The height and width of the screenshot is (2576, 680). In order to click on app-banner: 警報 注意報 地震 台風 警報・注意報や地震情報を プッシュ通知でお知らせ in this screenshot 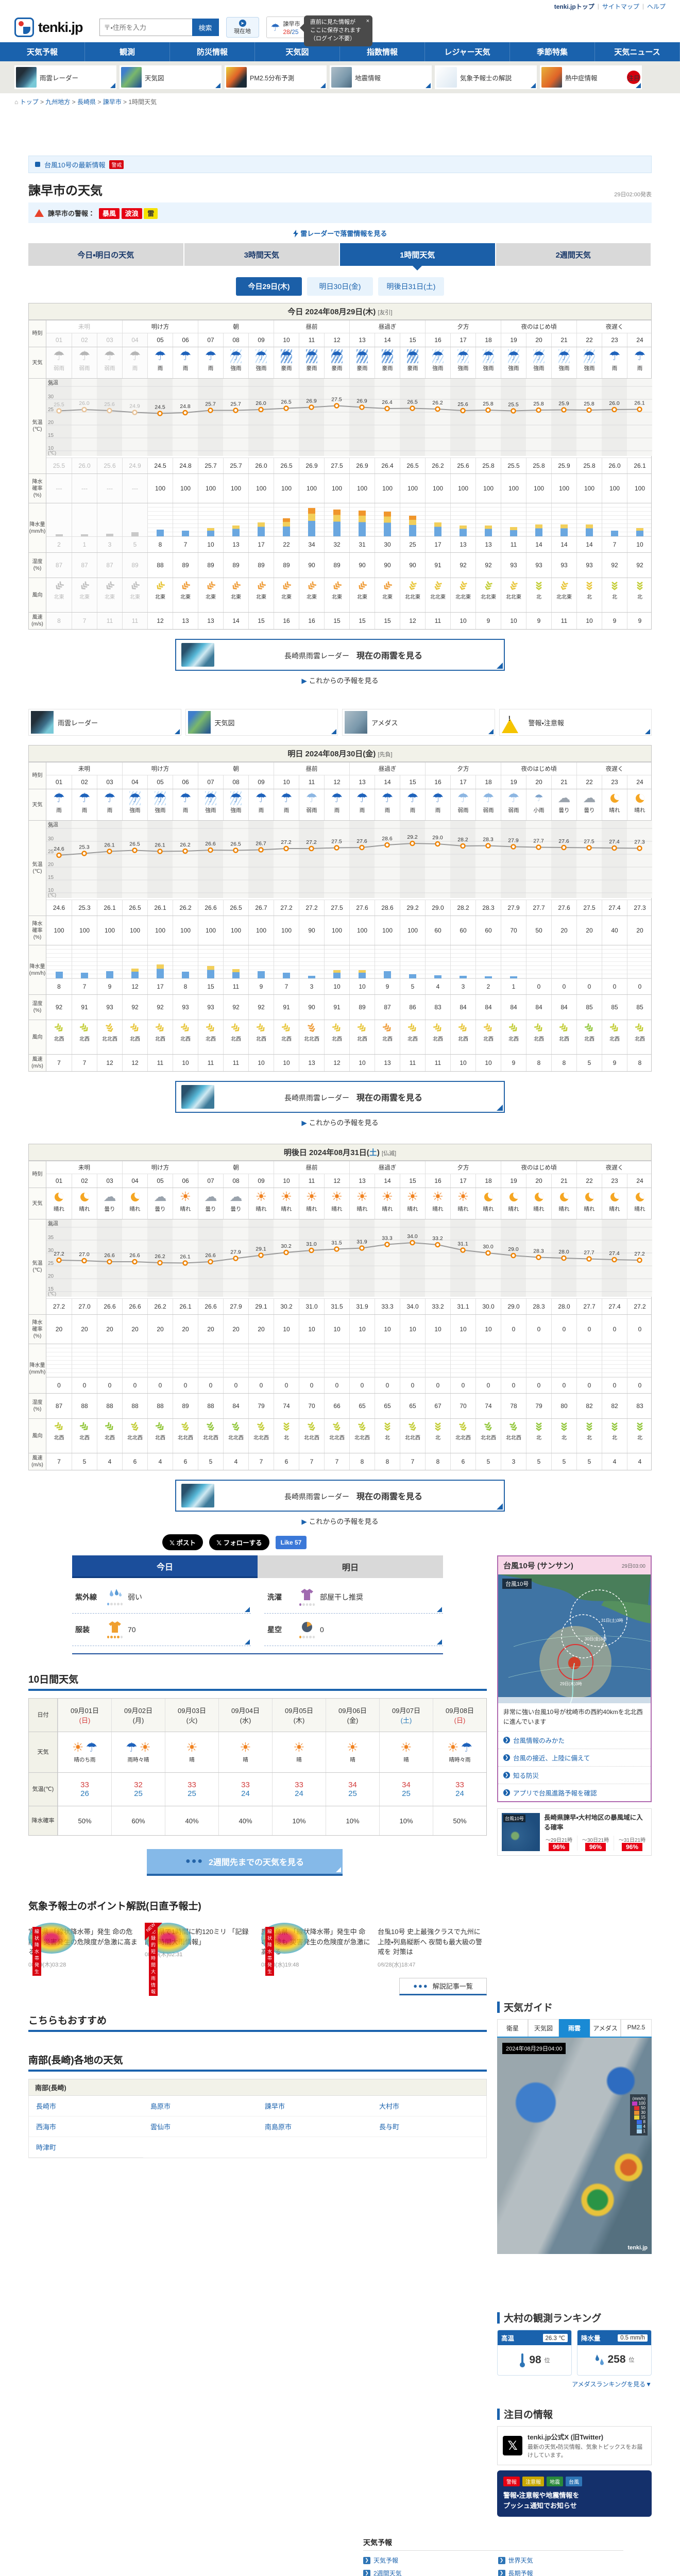, I will do `click(574, 2493)`.